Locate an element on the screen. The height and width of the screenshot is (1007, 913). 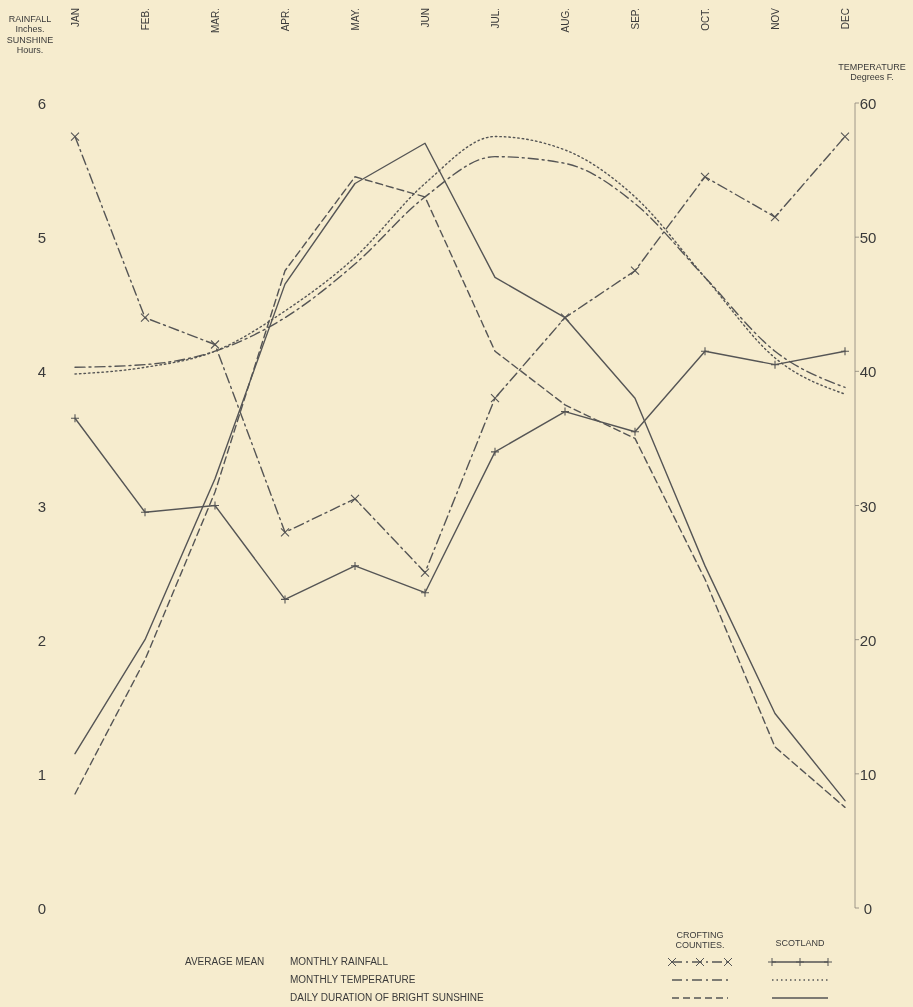
text: DAILY DURATION OF BRIGHT SUNSHINE is located at coordinates (387, 997).